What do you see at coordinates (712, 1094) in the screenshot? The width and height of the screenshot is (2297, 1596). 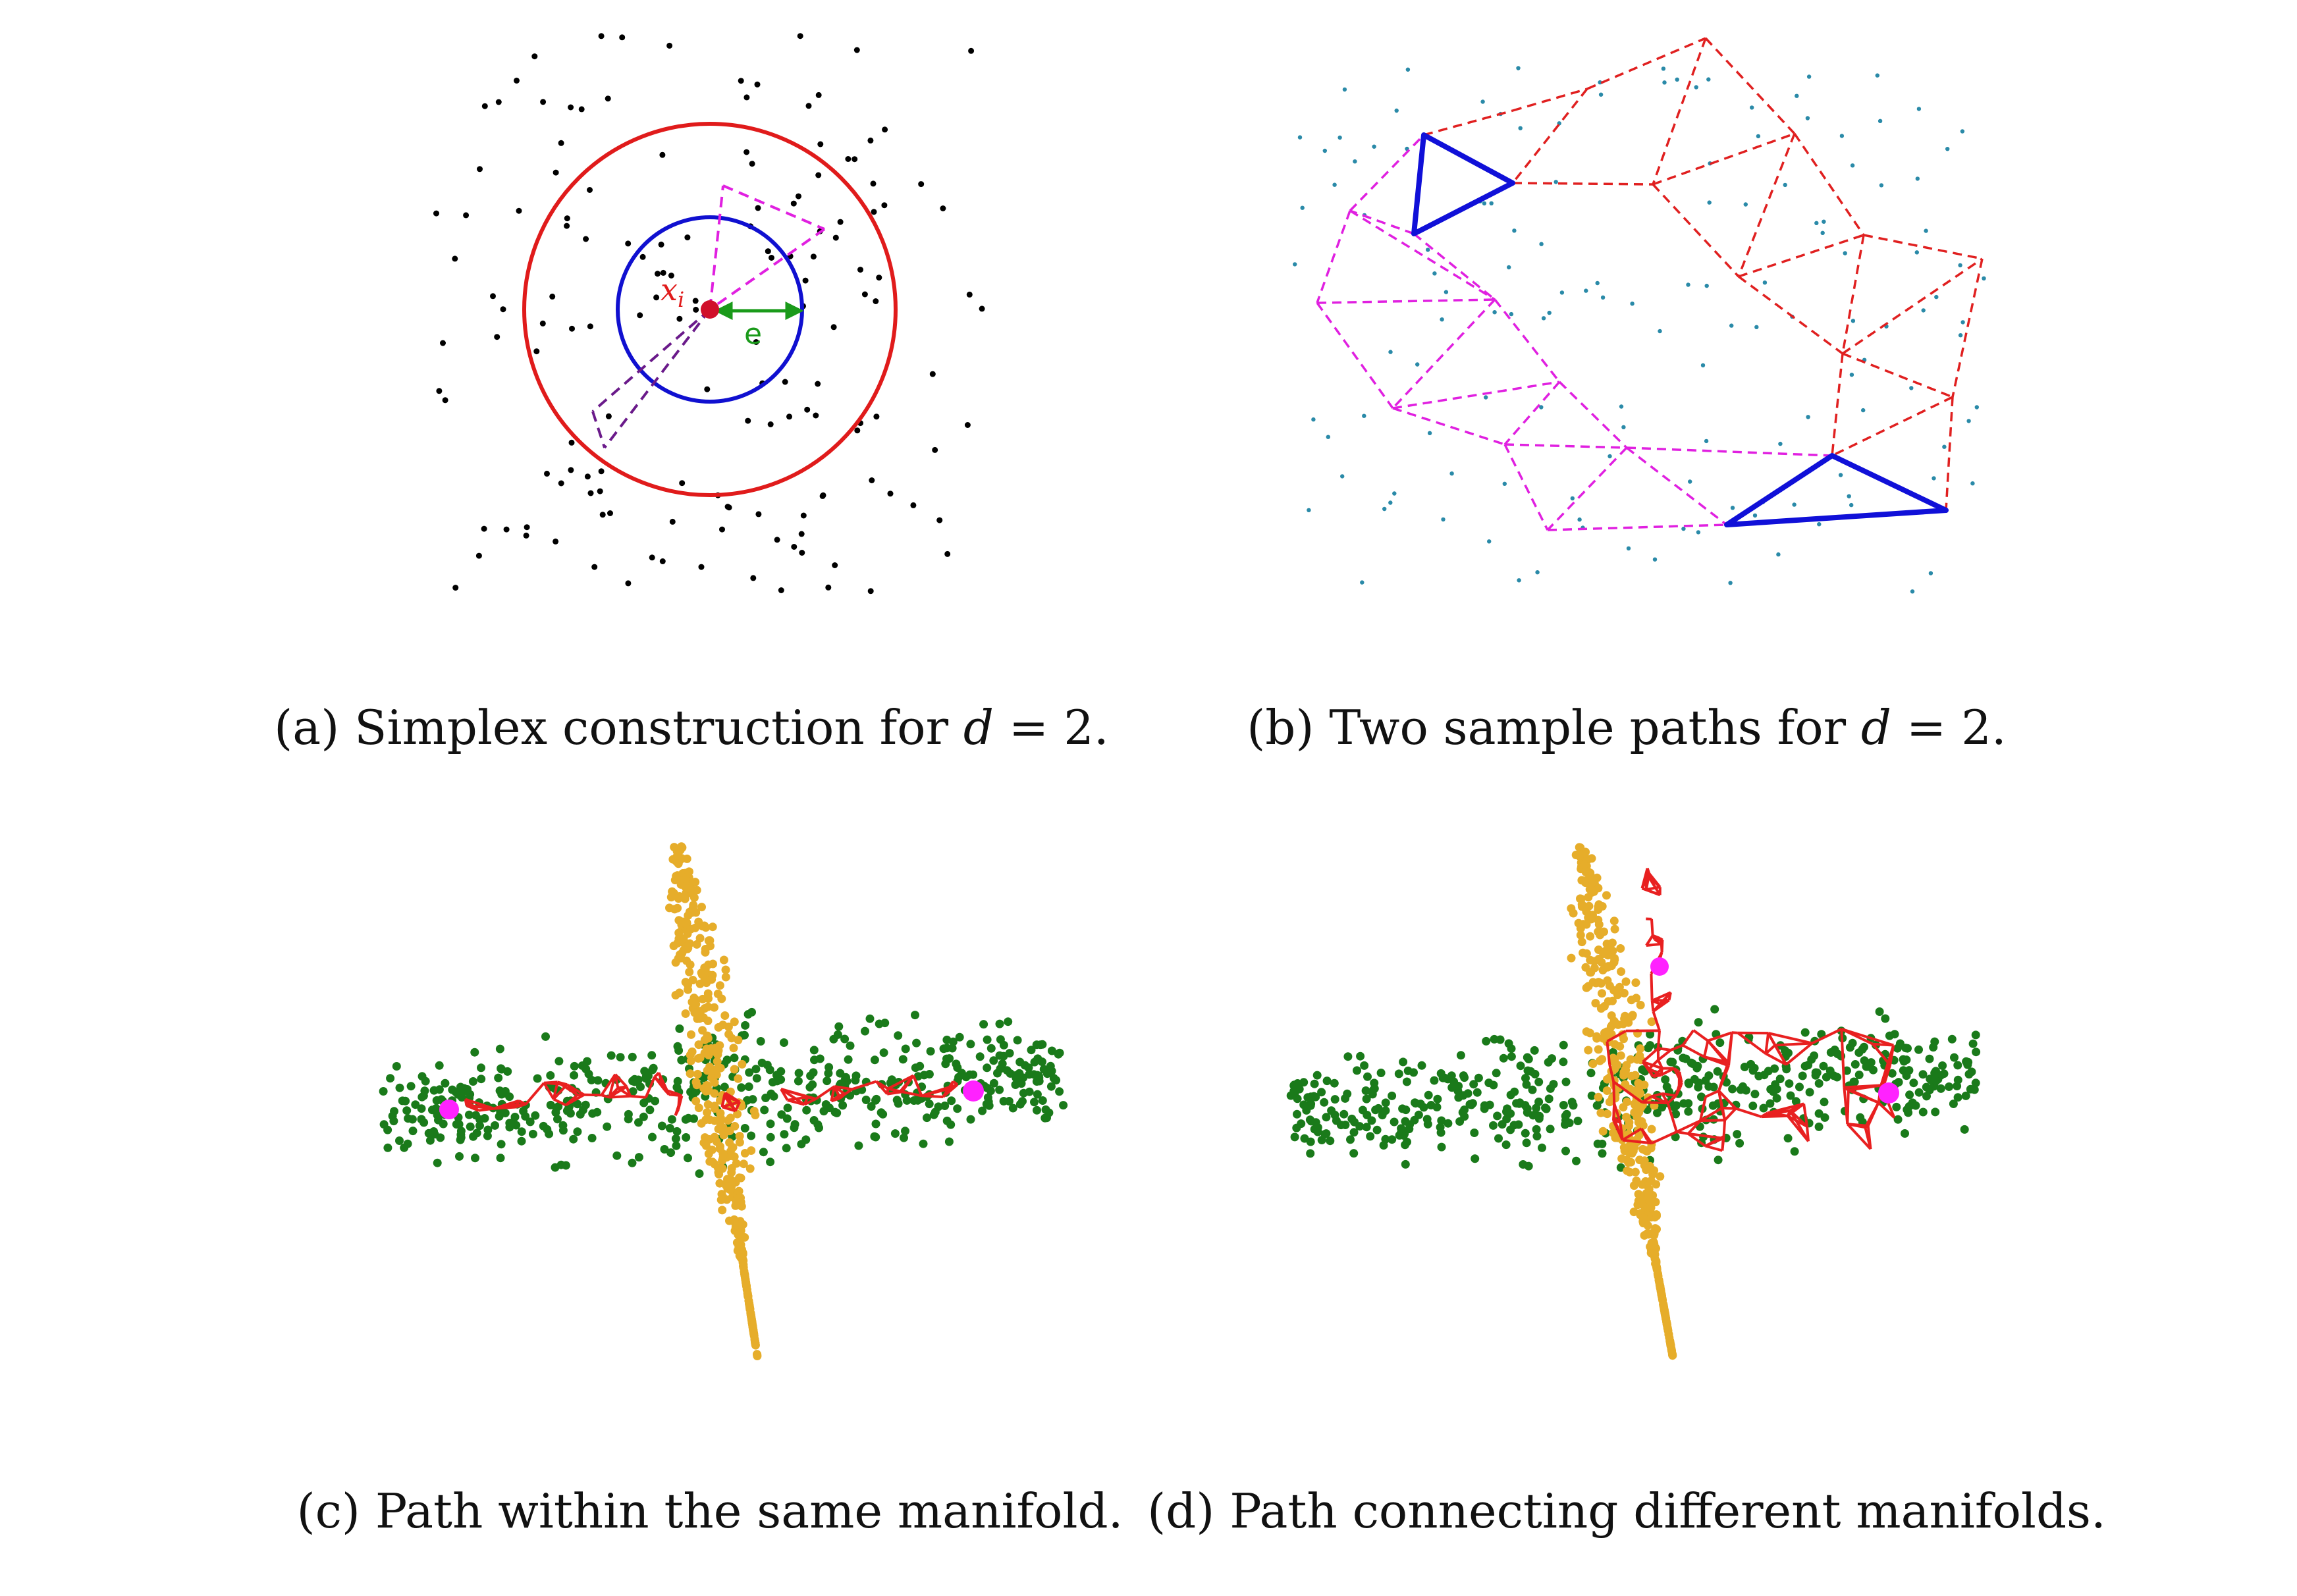 I see `panel-c-red-path` at bounding box center [712, 1094].